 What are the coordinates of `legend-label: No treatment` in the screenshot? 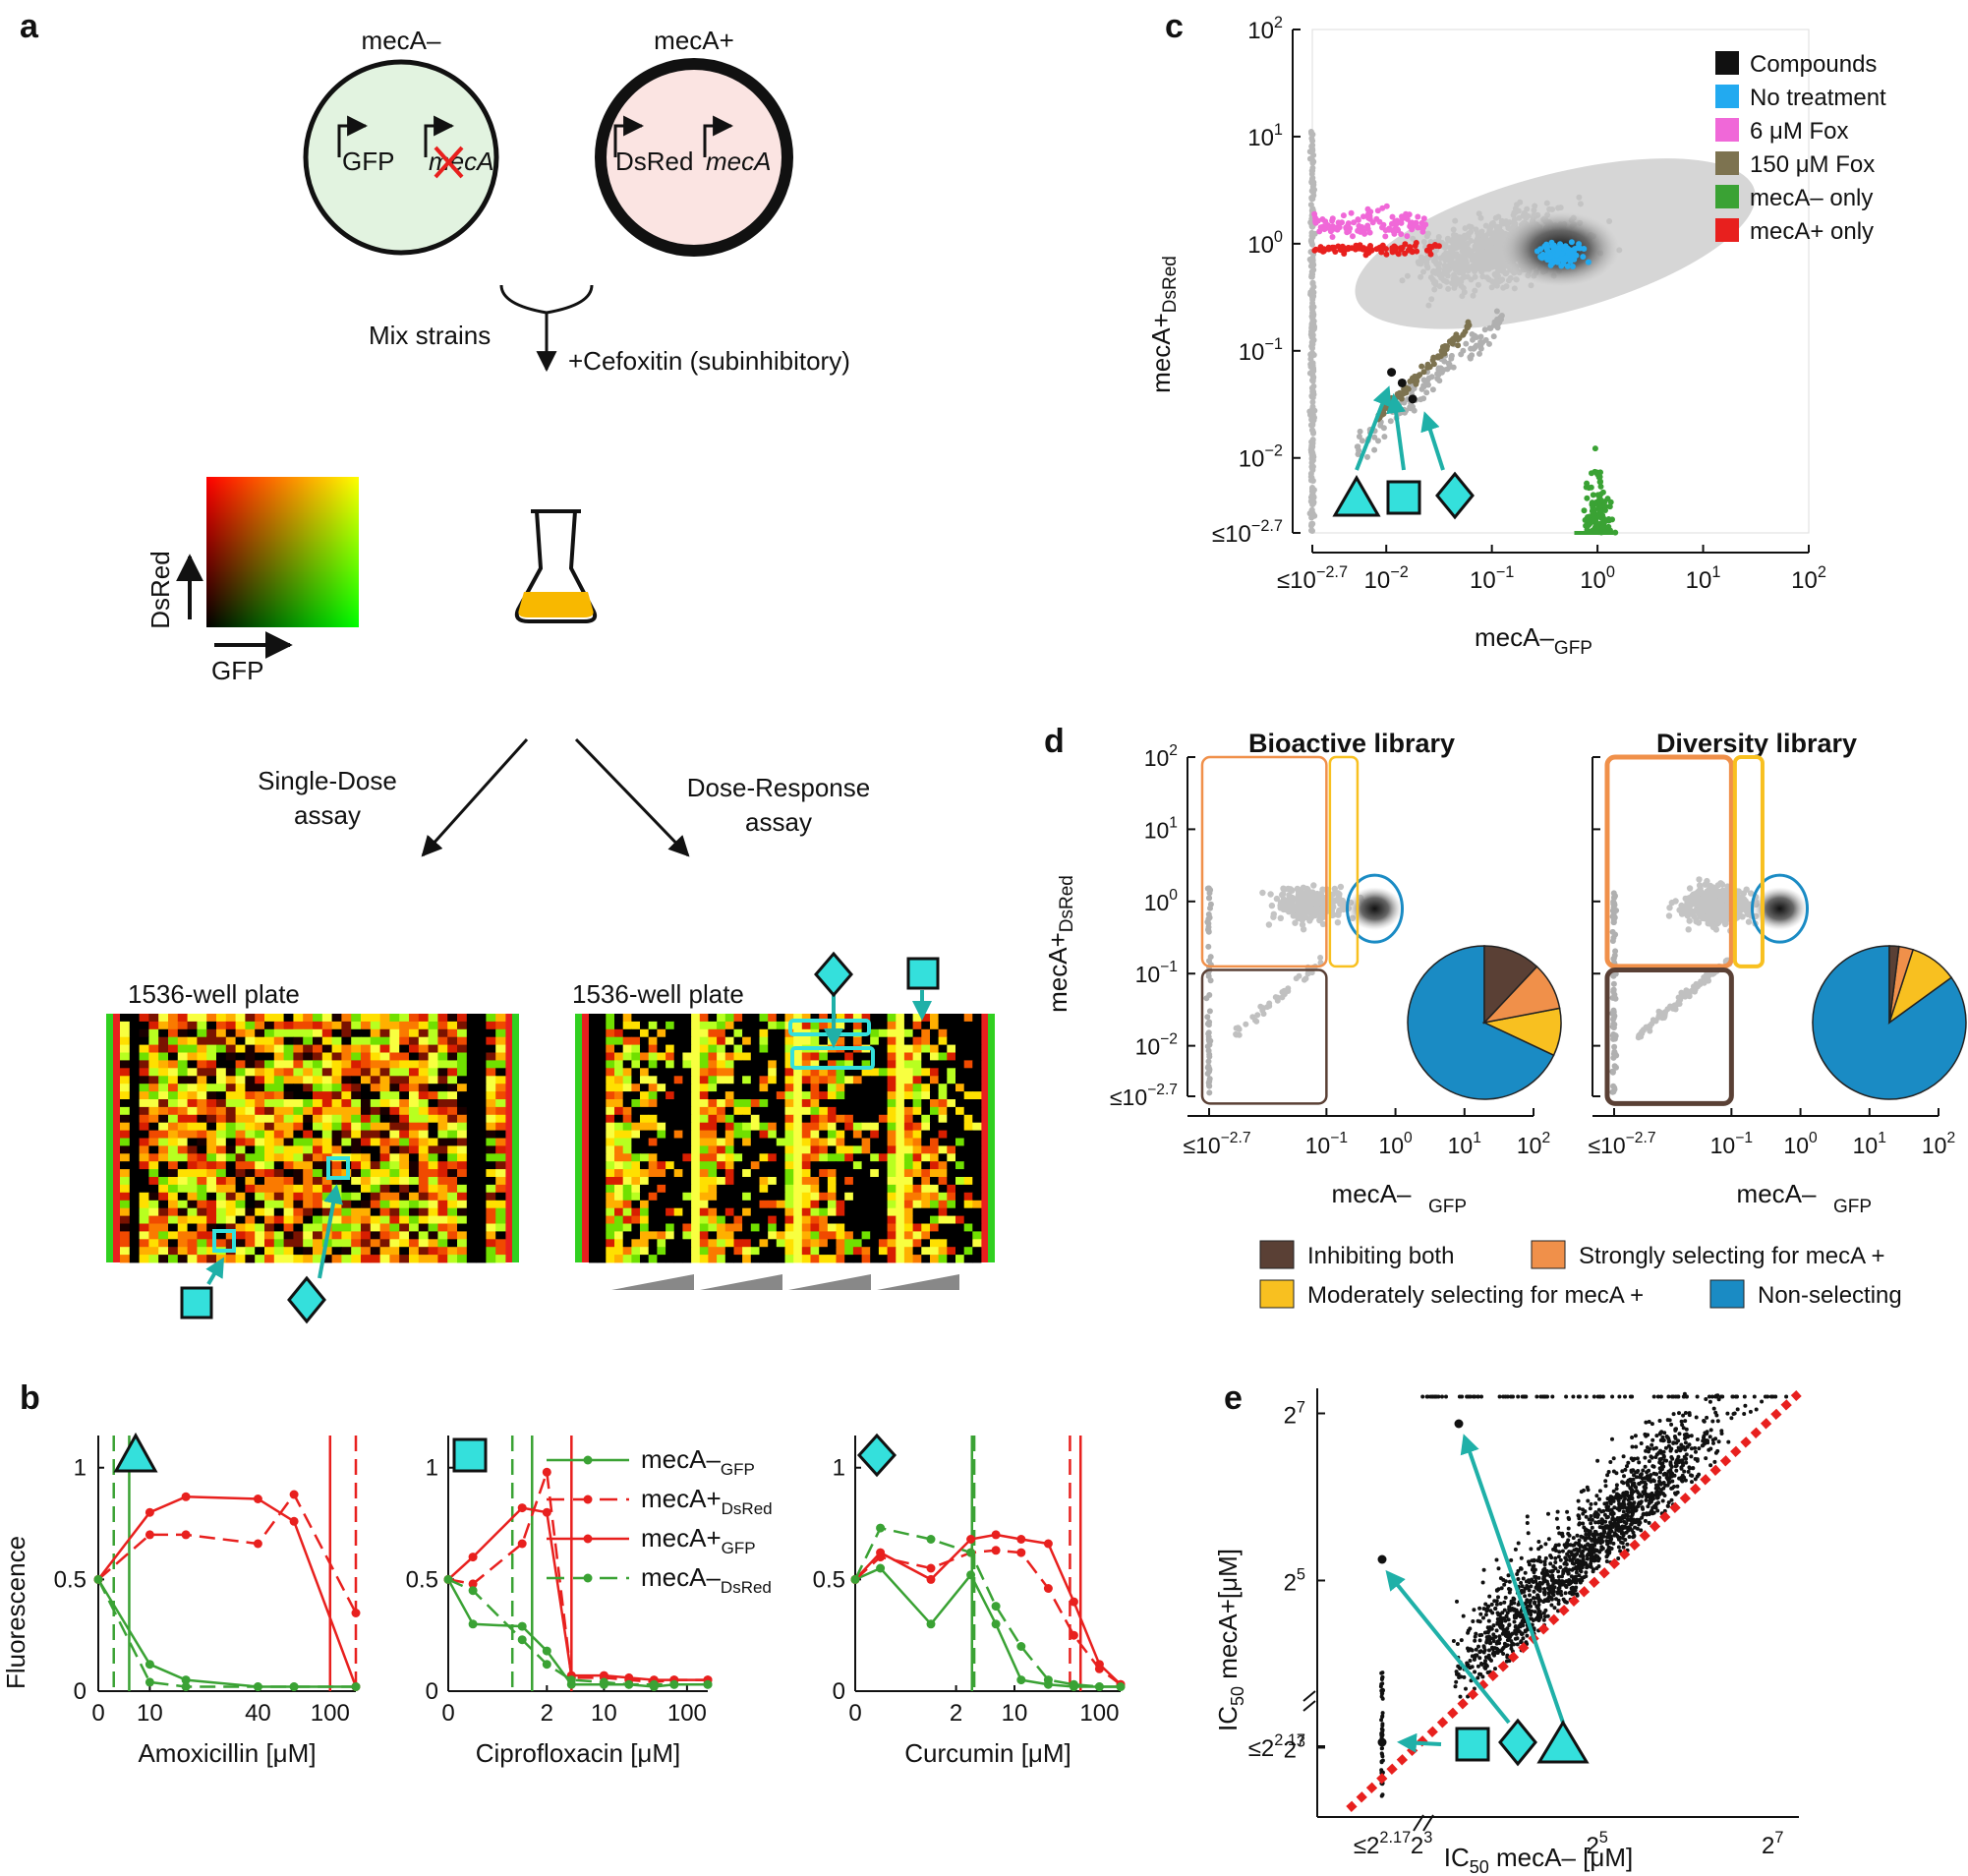 It's located at (1818, 98).